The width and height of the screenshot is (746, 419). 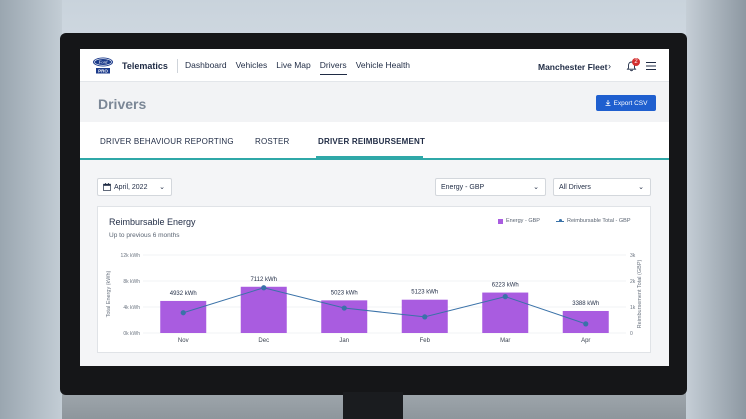 I want to click on y-tick-label: 0k kWh, so click(x=131, y=334).